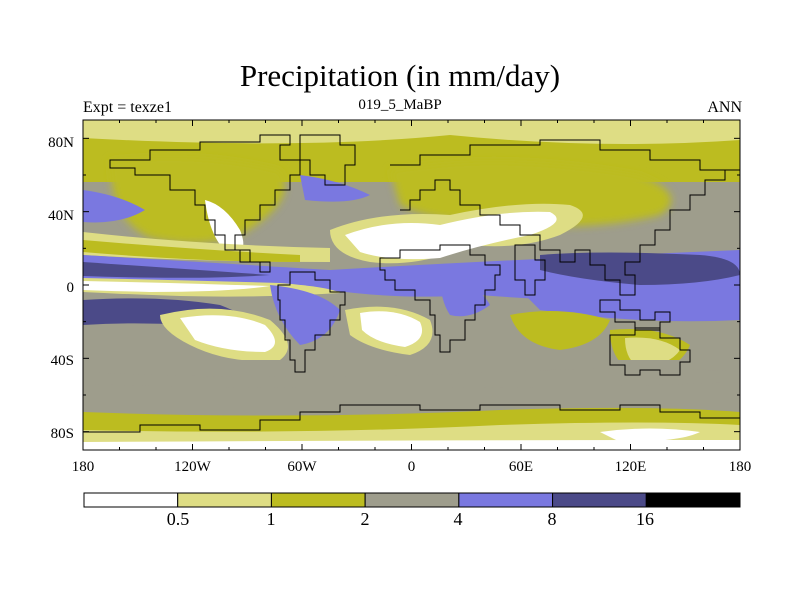  What do you see at coordinates (71, 288) in the screenshot?
I see `y-tick-label: 0` at bounding box center [71, 288].